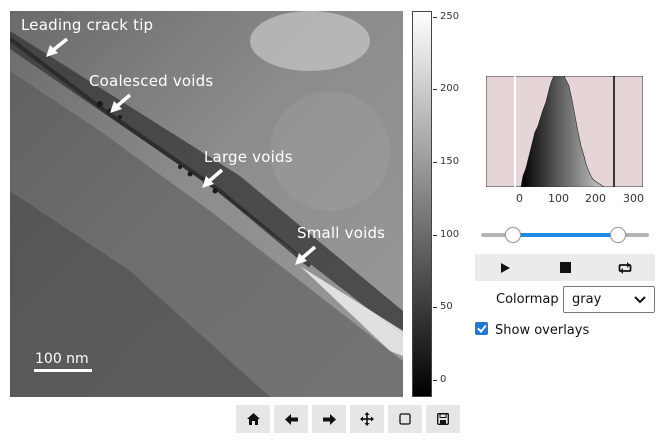 The image size is (670, 444). Describe the element at coordinates (151, 81) in the screenshot. I see `annotation-coalesced-voids: Coalesced voids` at that location.